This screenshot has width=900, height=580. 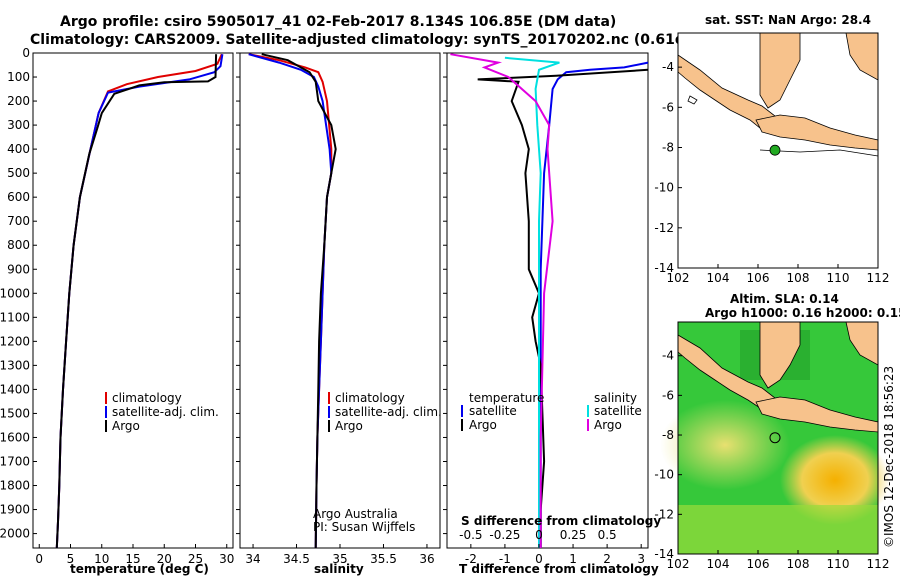 What do you see at coordinates (506, 398) in the screenshot?
I see `legend-temperature-heading: temperature` at bounding box center [506, 398].